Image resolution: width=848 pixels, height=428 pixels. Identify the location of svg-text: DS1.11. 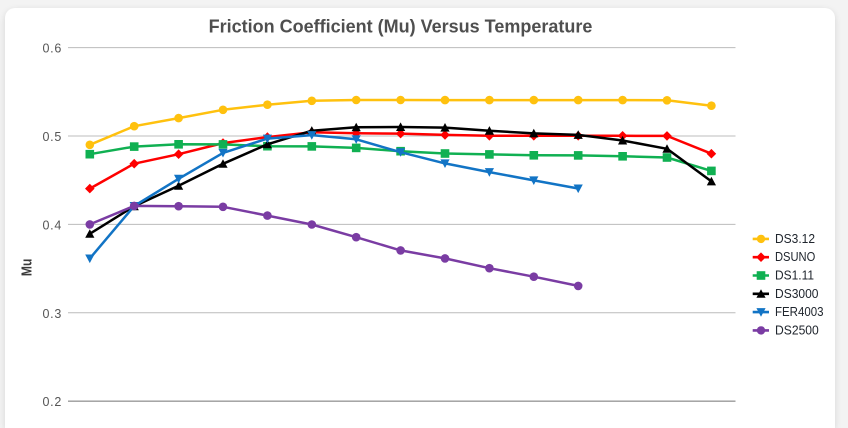
(794, 276).